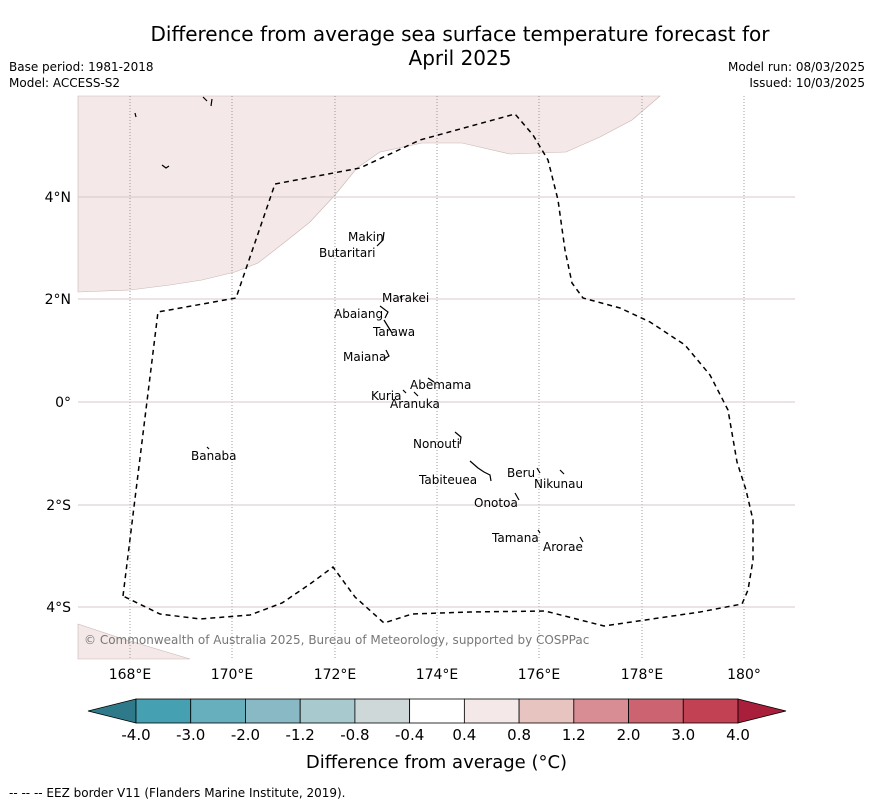 The image size is (873, 804). Describe the element at coordinates (354, 735) in the screenshot. I see `colorbar-tick-label: -0.8` at that location.